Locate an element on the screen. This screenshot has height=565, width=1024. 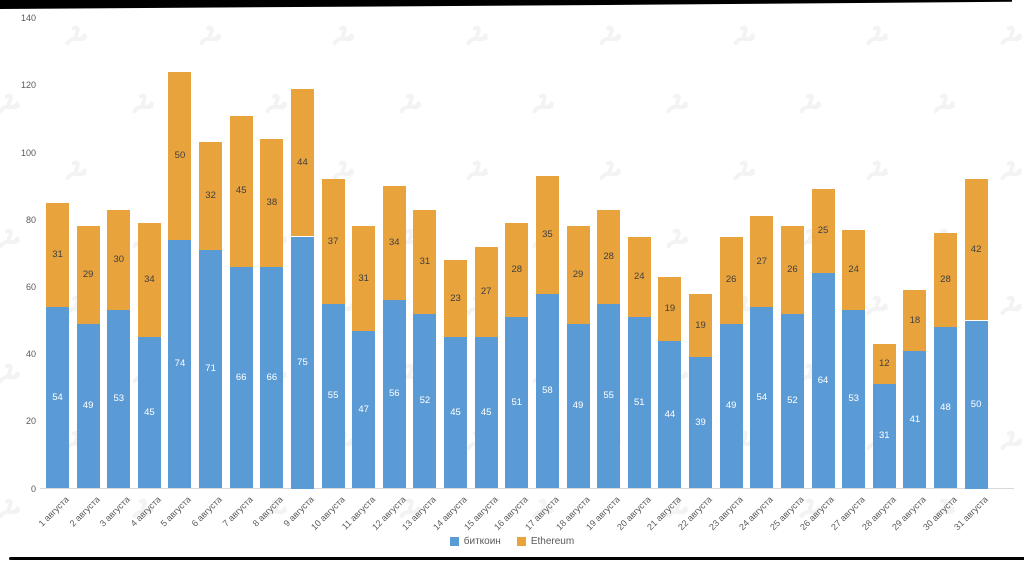
bitcoin-value-label: 41 is located at coordinates (915, 419).